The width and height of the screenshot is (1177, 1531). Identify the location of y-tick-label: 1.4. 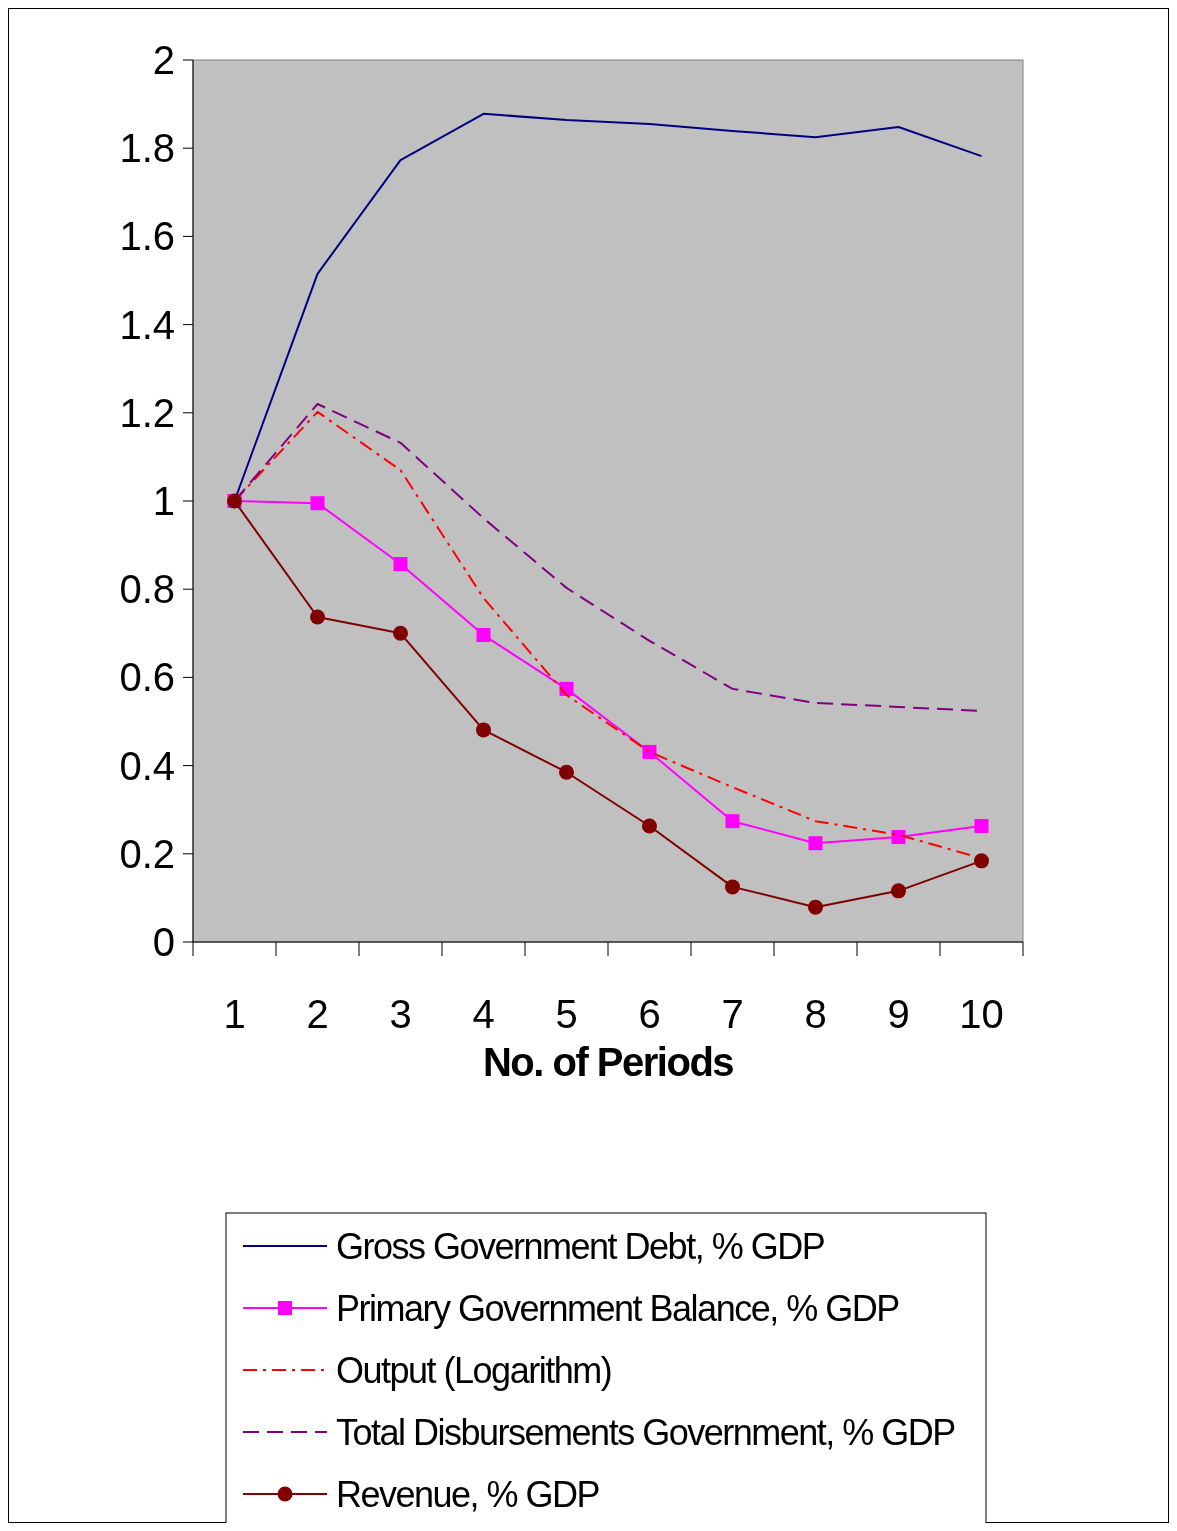
(147, 324).